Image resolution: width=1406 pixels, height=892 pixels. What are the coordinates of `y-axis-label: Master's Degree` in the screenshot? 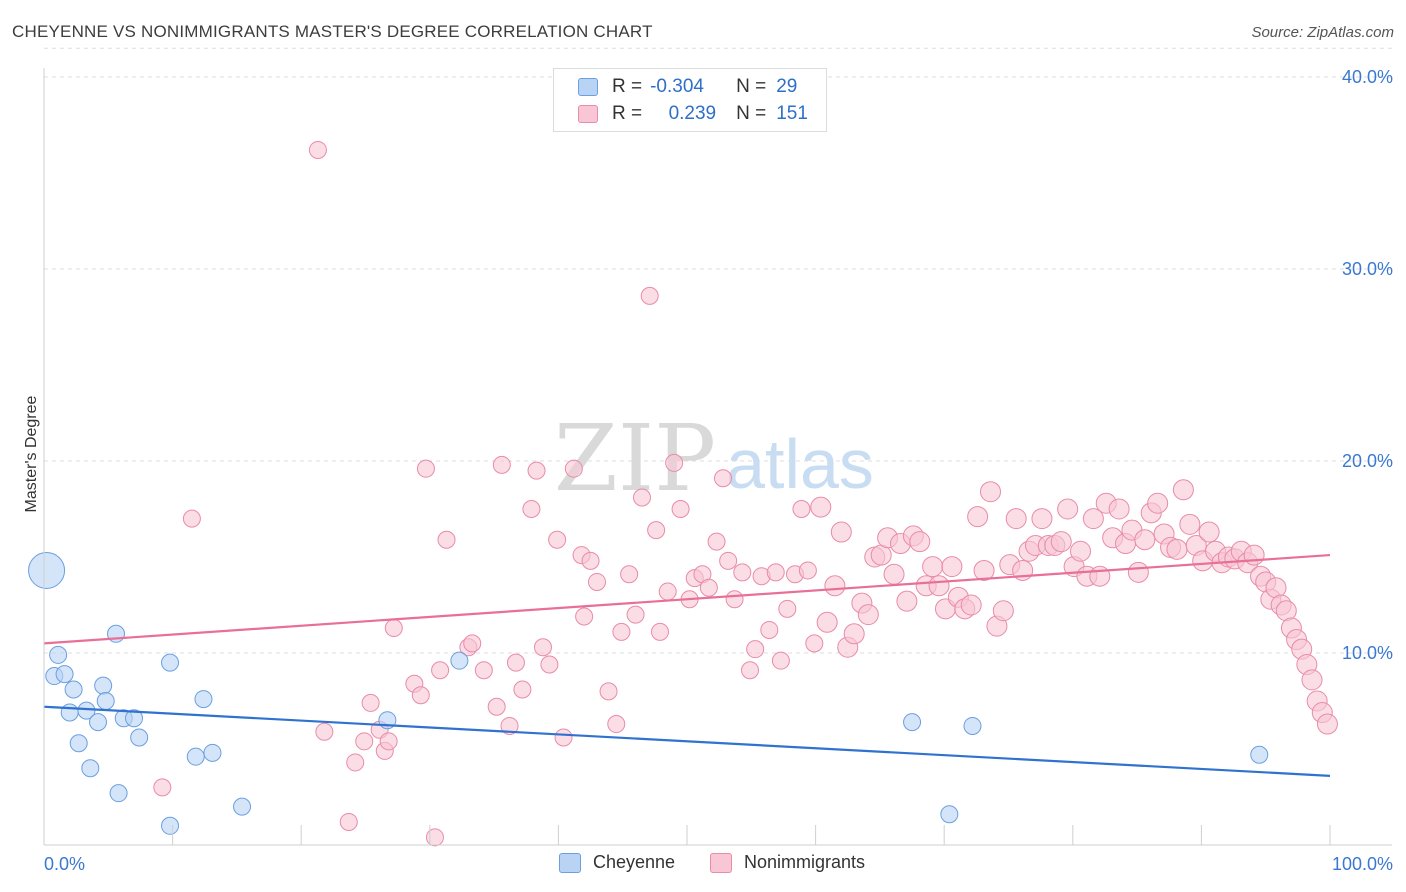 It's located at (31, 454).